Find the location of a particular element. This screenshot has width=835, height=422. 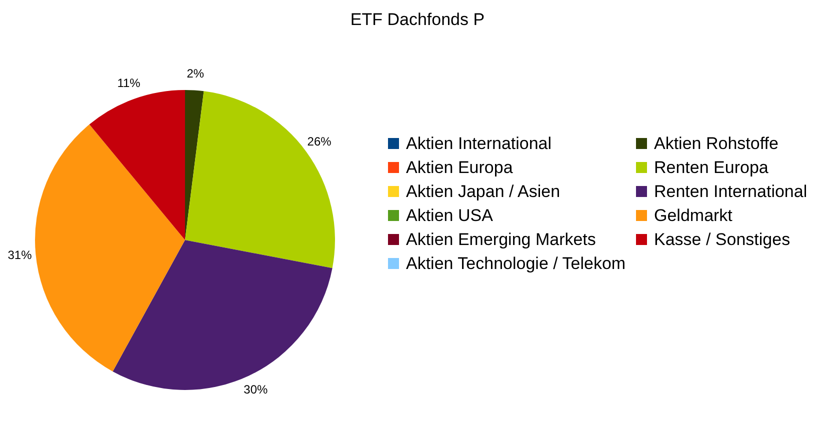

legend-label: Aktien Rohstoffe is located at coordinates (716, 144).